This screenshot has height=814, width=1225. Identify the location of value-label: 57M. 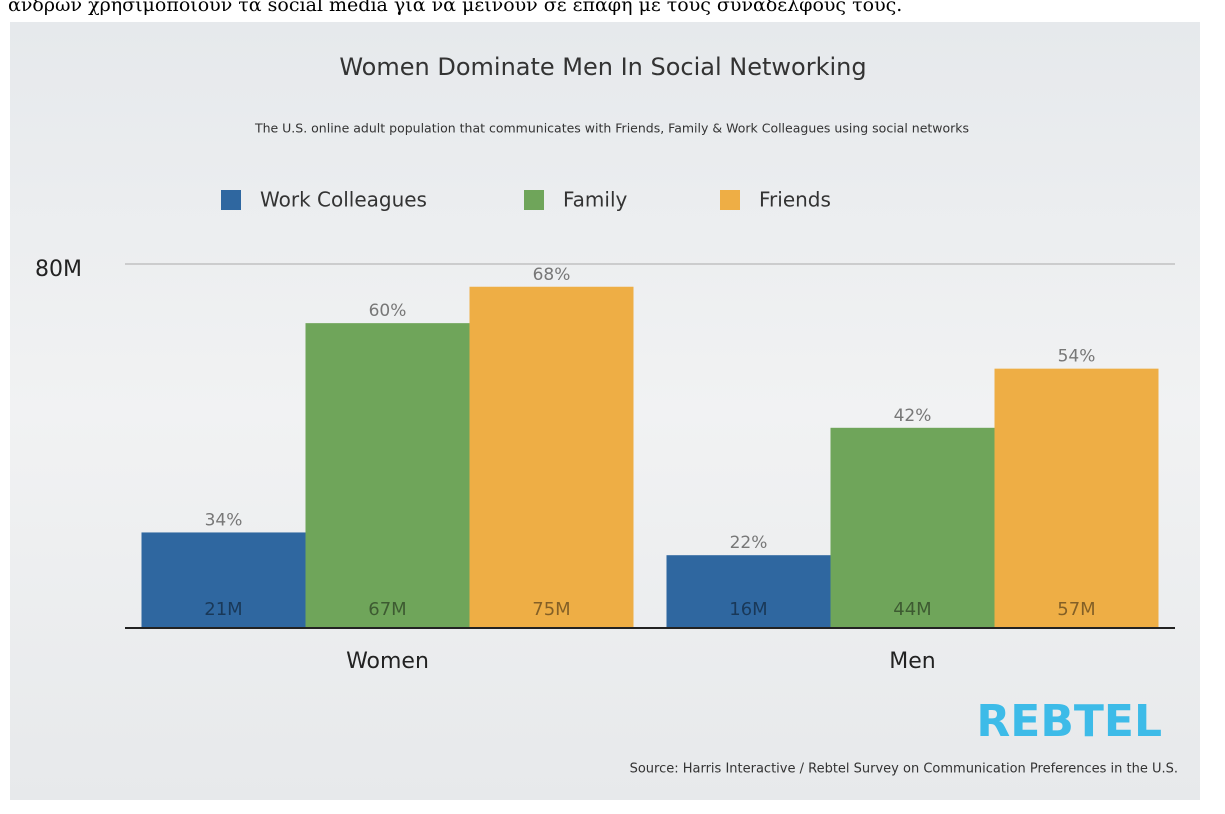
(1076, 609).